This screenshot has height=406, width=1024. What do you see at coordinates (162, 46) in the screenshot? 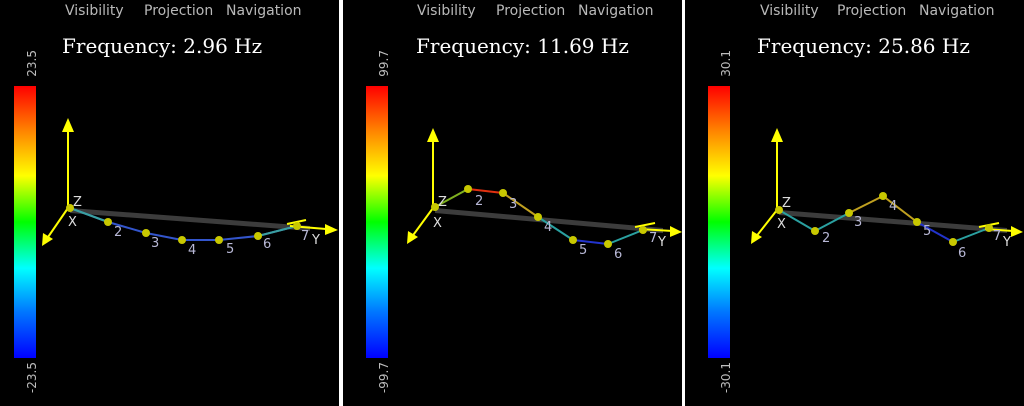
I see `frequency-title: Frequency: 2.96 Hz` at bounding box center [162, 46].